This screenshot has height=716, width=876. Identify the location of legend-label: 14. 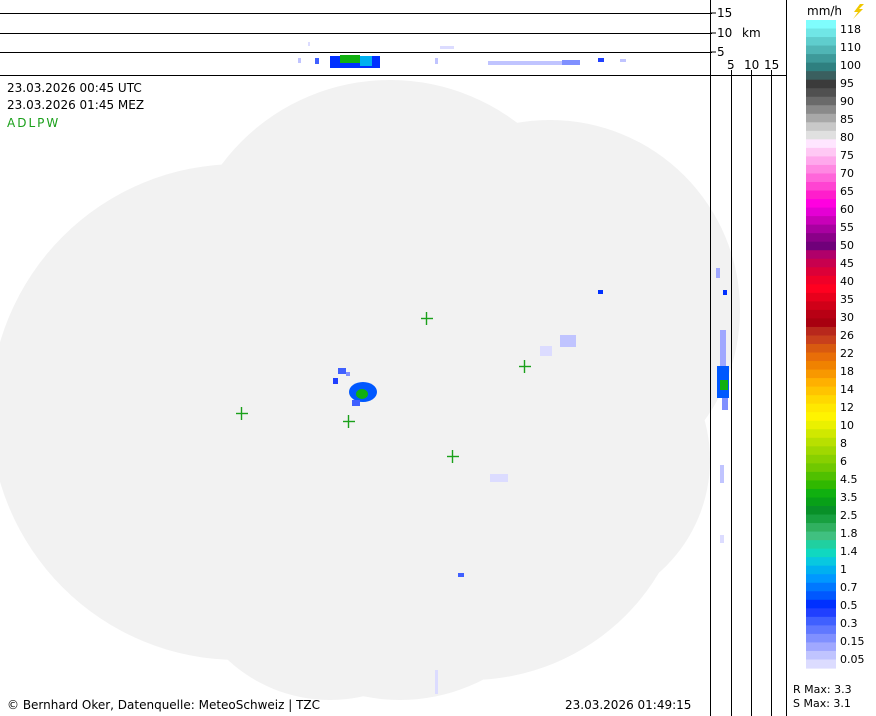
(847, 389).